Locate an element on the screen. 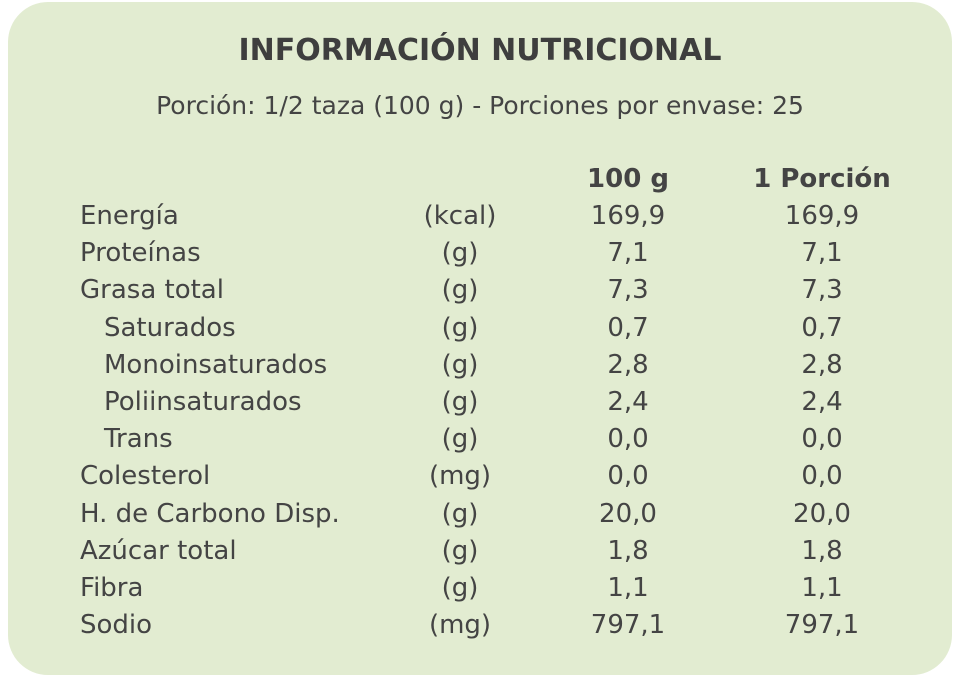 This screenshot has width=960, height=680. row-label: Fibra is located at coordinates (112, 588).